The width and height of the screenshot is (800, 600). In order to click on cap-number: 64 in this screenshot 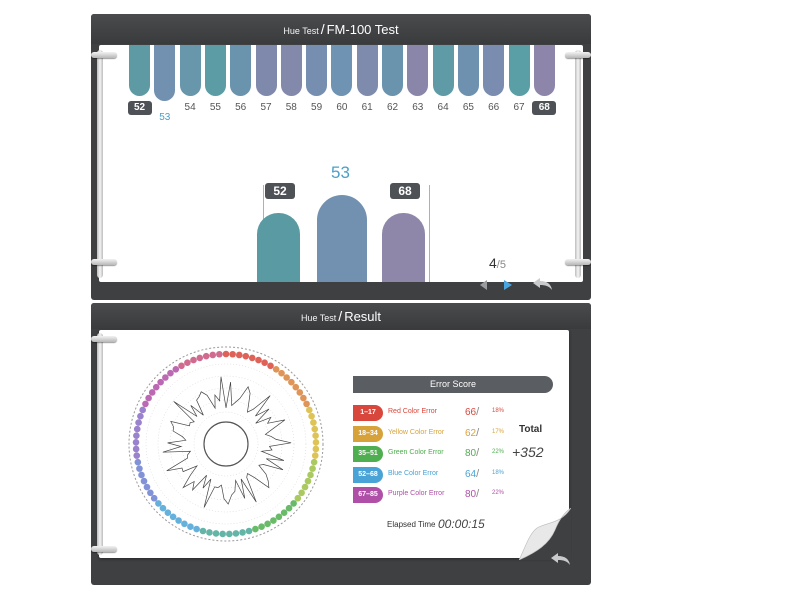, I will do `click(443, 107)`.